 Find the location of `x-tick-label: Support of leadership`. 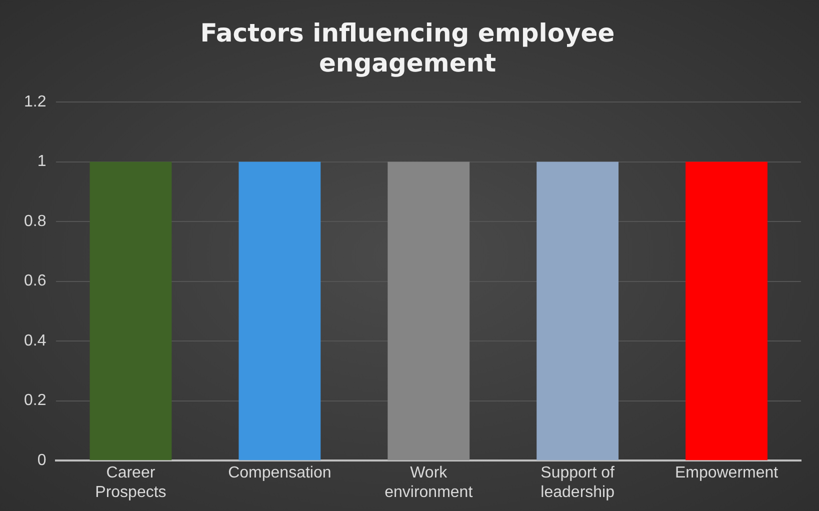

x-tick-label: Support of leadership is located at coordinates (578, 482).